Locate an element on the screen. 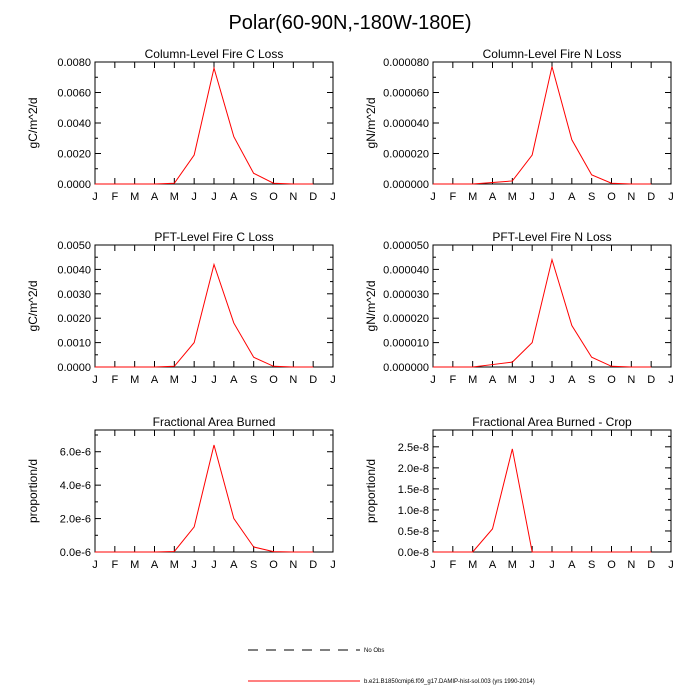 This screenshot has width=700, height=700. y-tick-label: 0.0e-6 is located at coordinates (75, 553).